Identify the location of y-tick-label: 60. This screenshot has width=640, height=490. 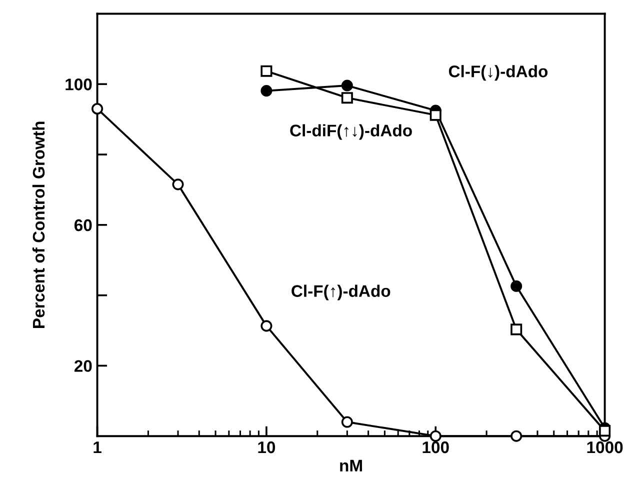
(83, 225).